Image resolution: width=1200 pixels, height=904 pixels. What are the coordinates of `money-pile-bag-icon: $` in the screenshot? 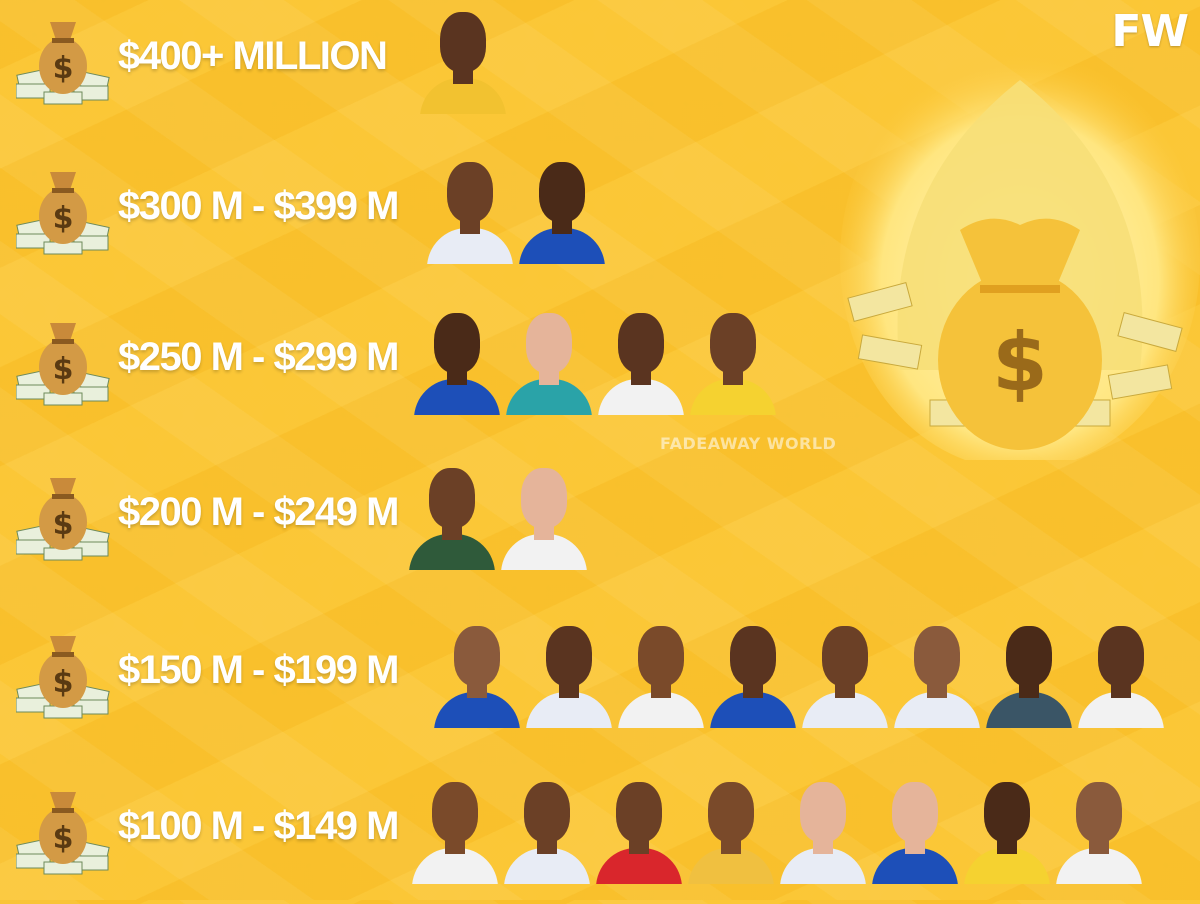 It's located at (1020, 255).